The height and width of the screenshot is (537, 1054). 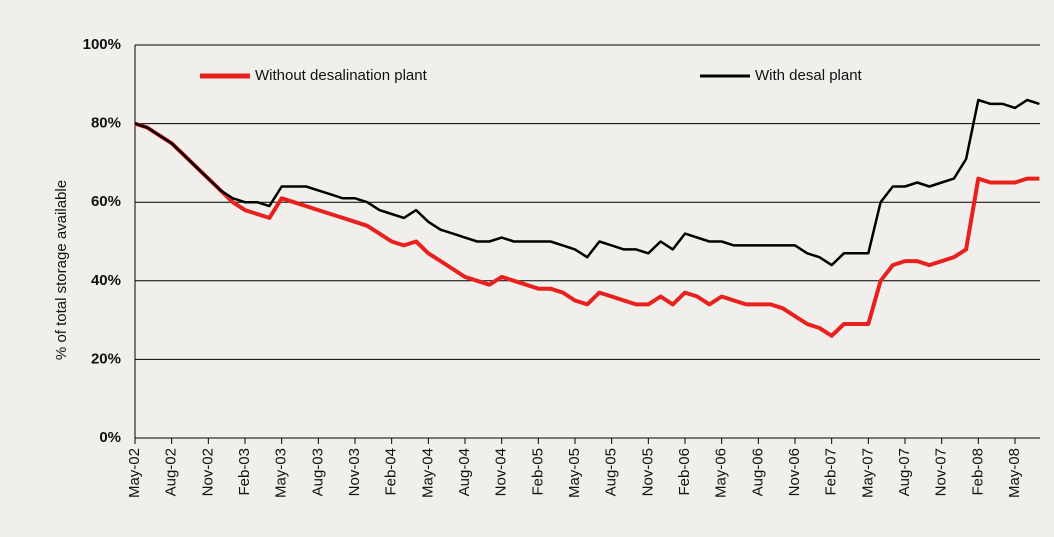 I want to click on y-tick-label: 100%, so click(x=102, y=44).